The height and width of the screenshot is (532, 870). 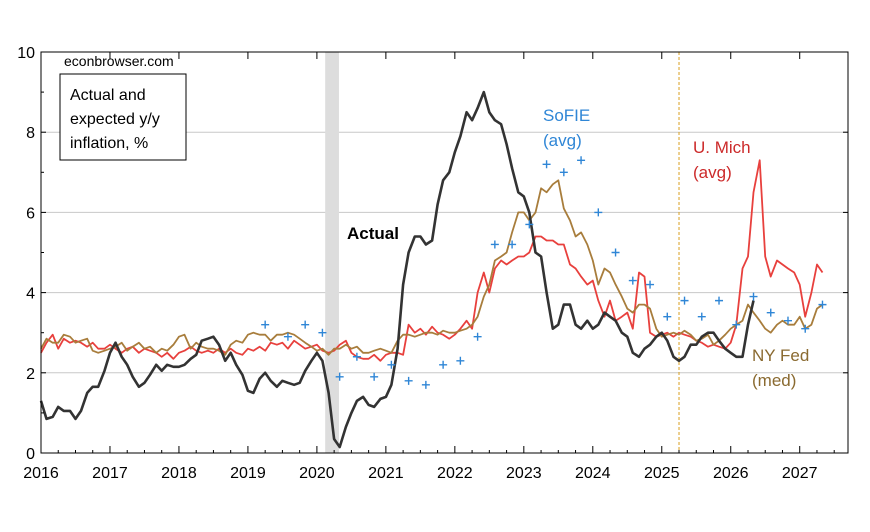 I want to click on x-tick-label: 2017, so click(x=110, y=473).